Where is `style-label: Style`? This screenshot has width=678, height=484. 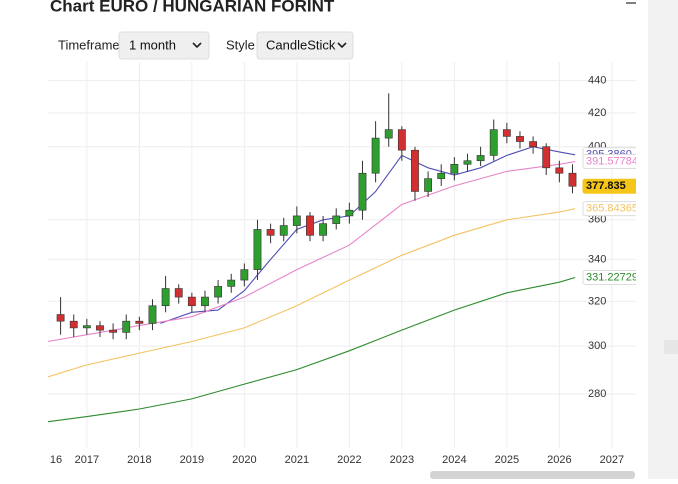
style-label: Style is located at coordinates (240, 44).